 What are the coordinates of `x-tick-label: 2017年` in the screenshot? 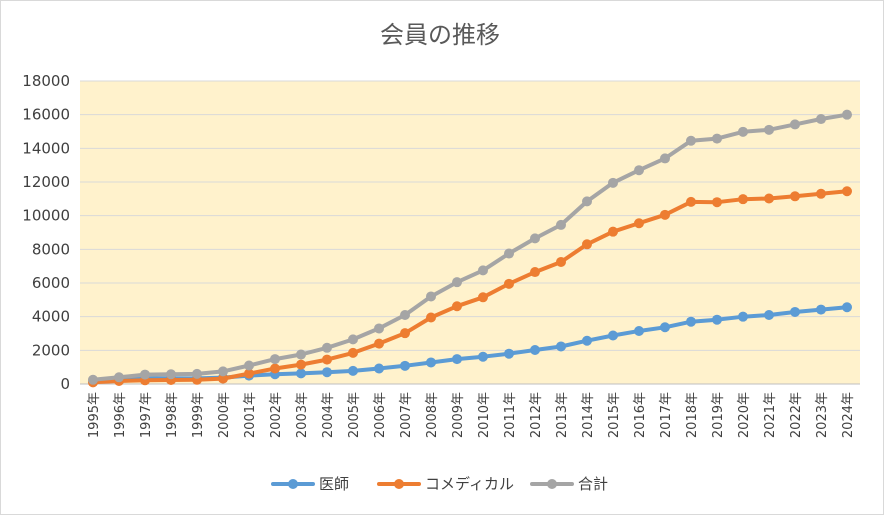 It's located at (666, 415).